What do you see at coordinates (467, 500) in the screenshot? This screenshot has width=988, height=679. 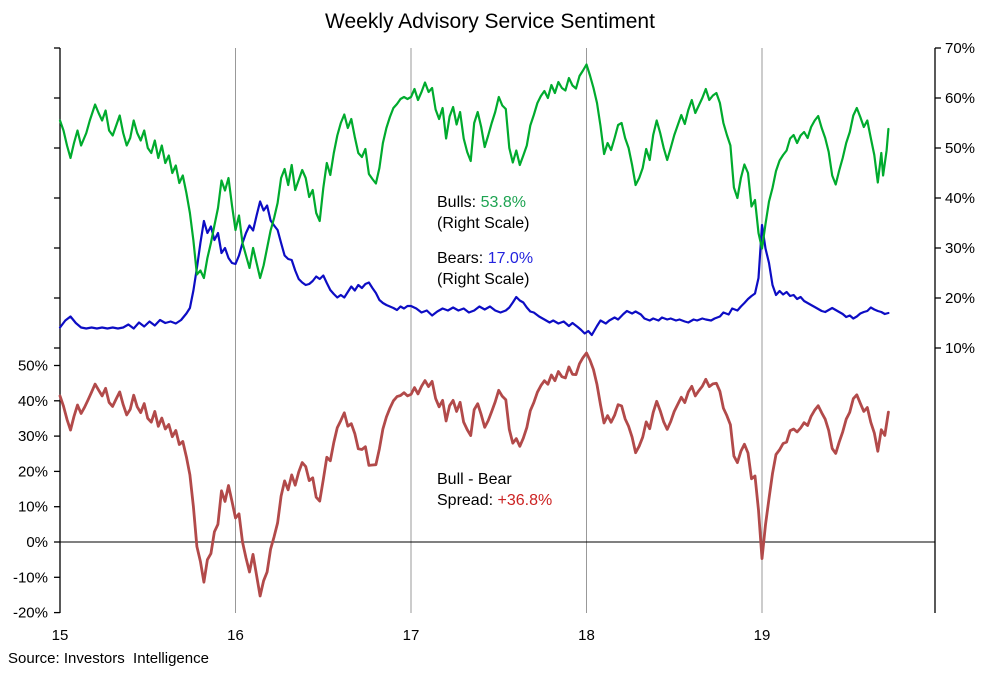 I see `spread-annotation-label: Spread:` at bounding box center [467, 500].